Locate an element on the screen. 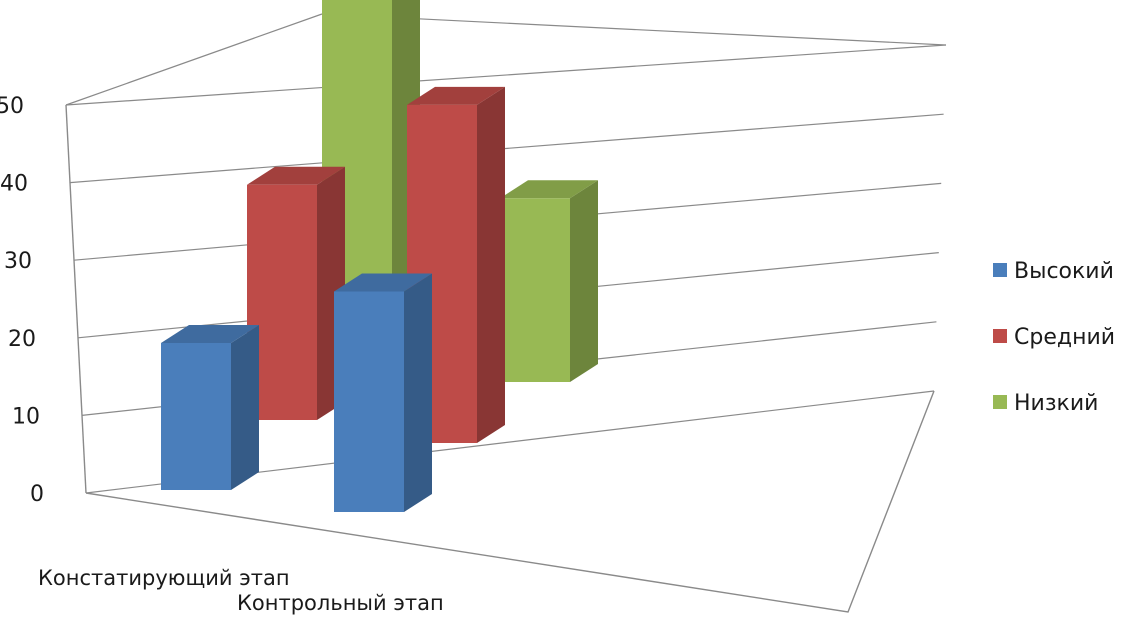 The width and height of the screenshot is (1141, 617). legend-item: Низкий is located at coordinates (1045, 403).